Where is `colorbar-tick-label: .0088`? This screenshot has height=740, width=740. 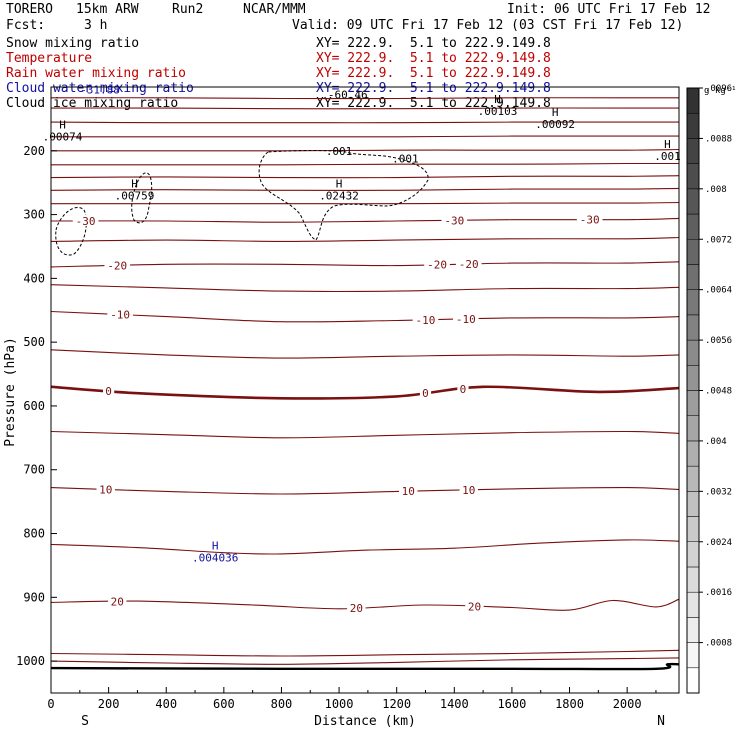 colorbar-tick-label: .0088 is located at coordinates (718, 139).